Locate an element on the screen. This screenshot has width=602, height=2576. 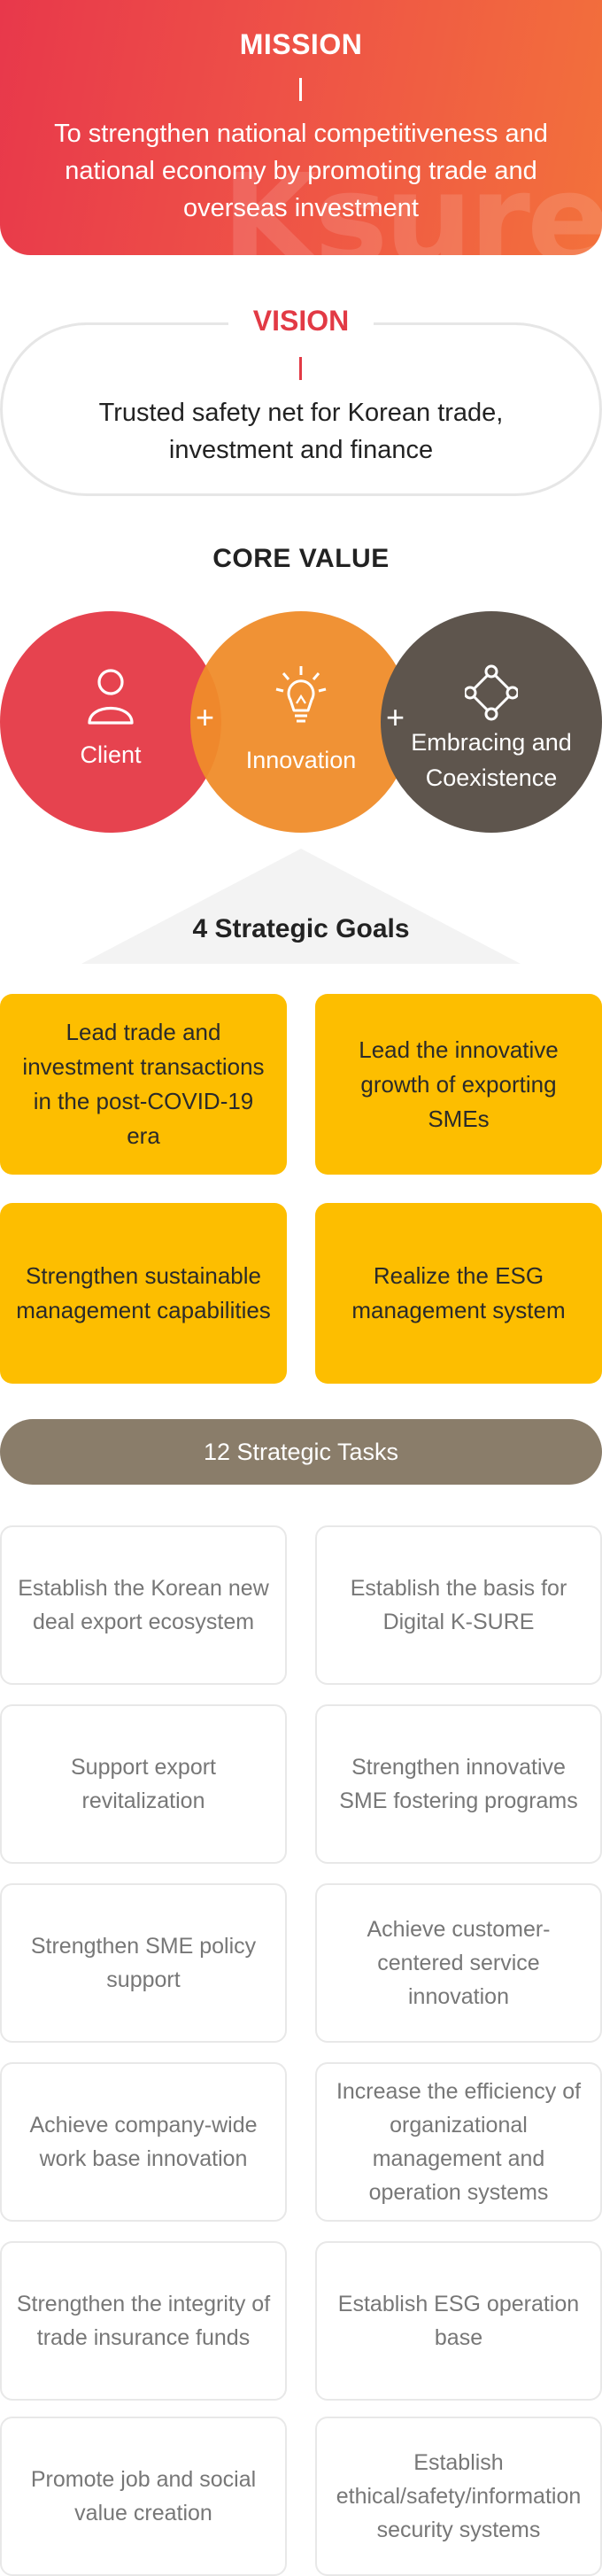
core-value-innovation: Innovation is located at coordinates (301, 722).